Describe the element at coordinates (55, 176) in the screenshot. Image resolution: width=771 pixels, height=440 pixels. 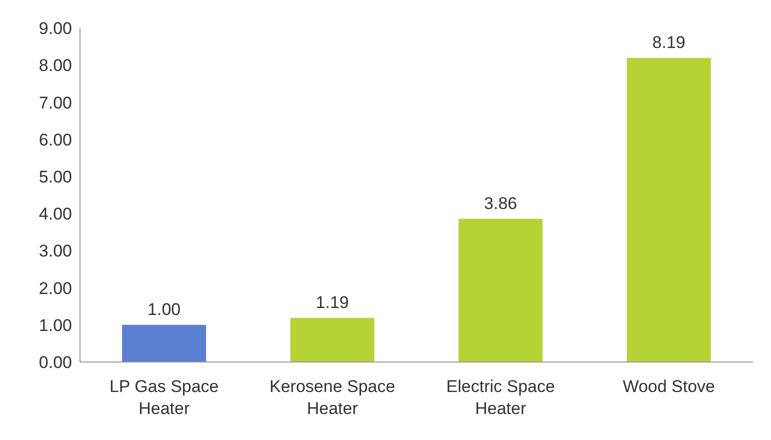
I see `y-tick-label: 5.00` at that location.